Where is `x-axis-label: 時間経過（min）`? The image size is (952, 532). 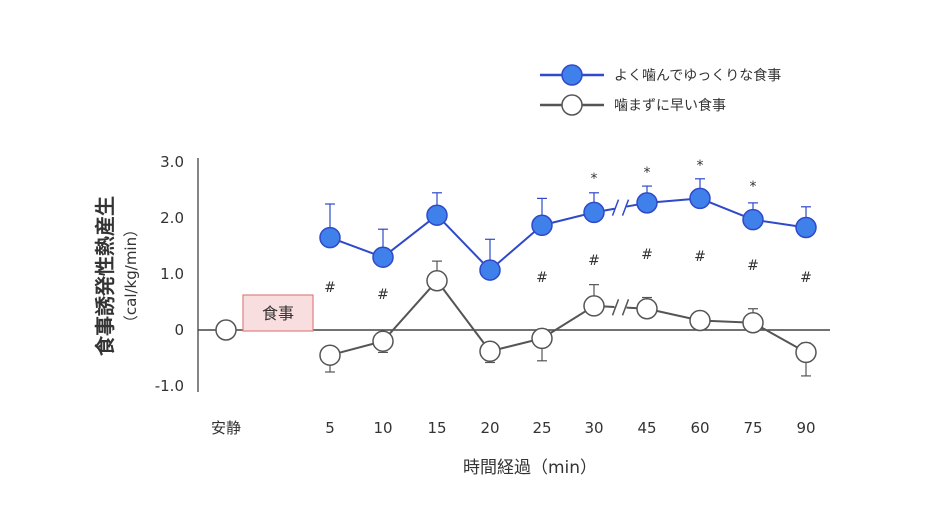
x-axis-label: 時間経過（min） is located at coordinates (530, 468).